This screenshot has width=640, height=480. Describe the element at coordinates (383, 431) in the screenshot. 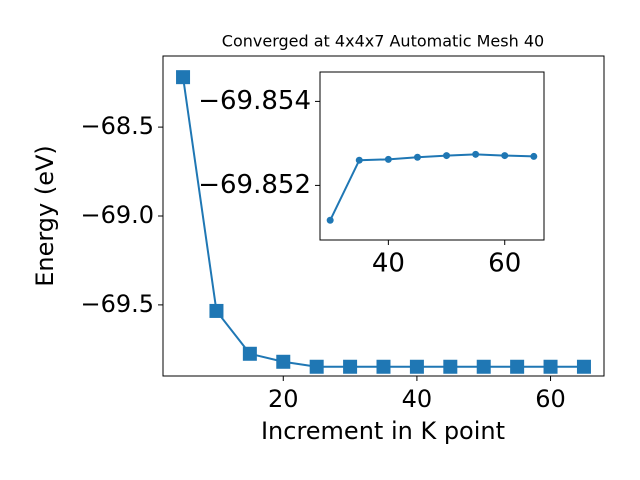

I see `x-axis-label: Increment in K point` at that location.